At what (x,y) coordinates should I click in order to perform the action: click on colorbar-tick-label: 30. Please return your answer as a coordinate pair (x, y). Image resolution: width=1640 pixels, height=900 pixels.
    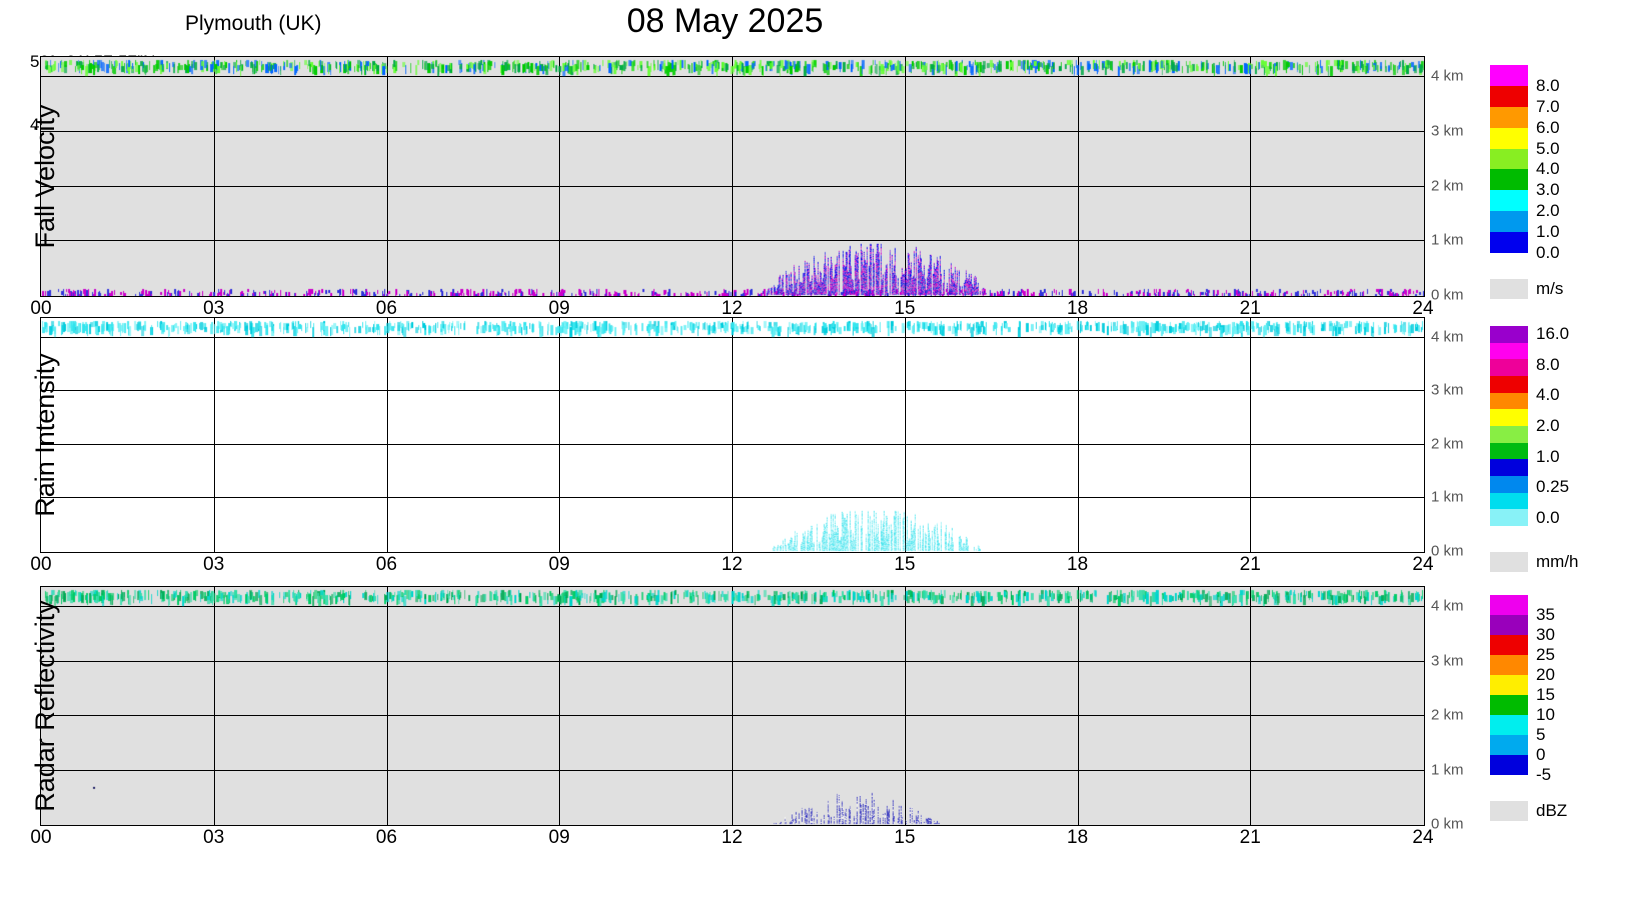
    Looking at the image, I should click on (1545, 634).